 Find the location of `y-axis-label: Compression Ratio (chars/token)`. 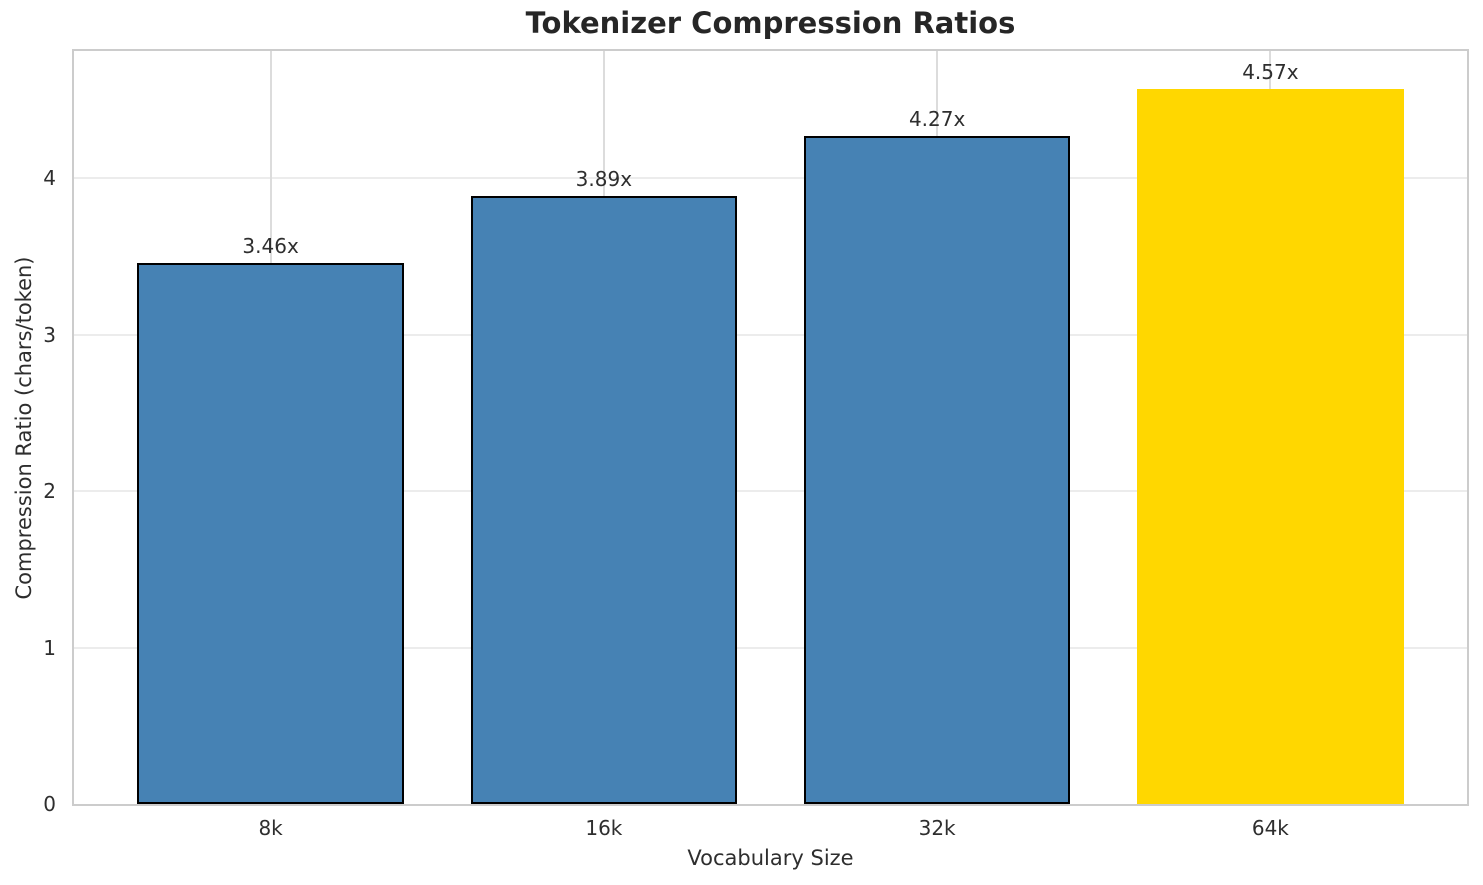

y-axis-label: Compression Ratio (chars/token) is located at coordinates (24, 428).